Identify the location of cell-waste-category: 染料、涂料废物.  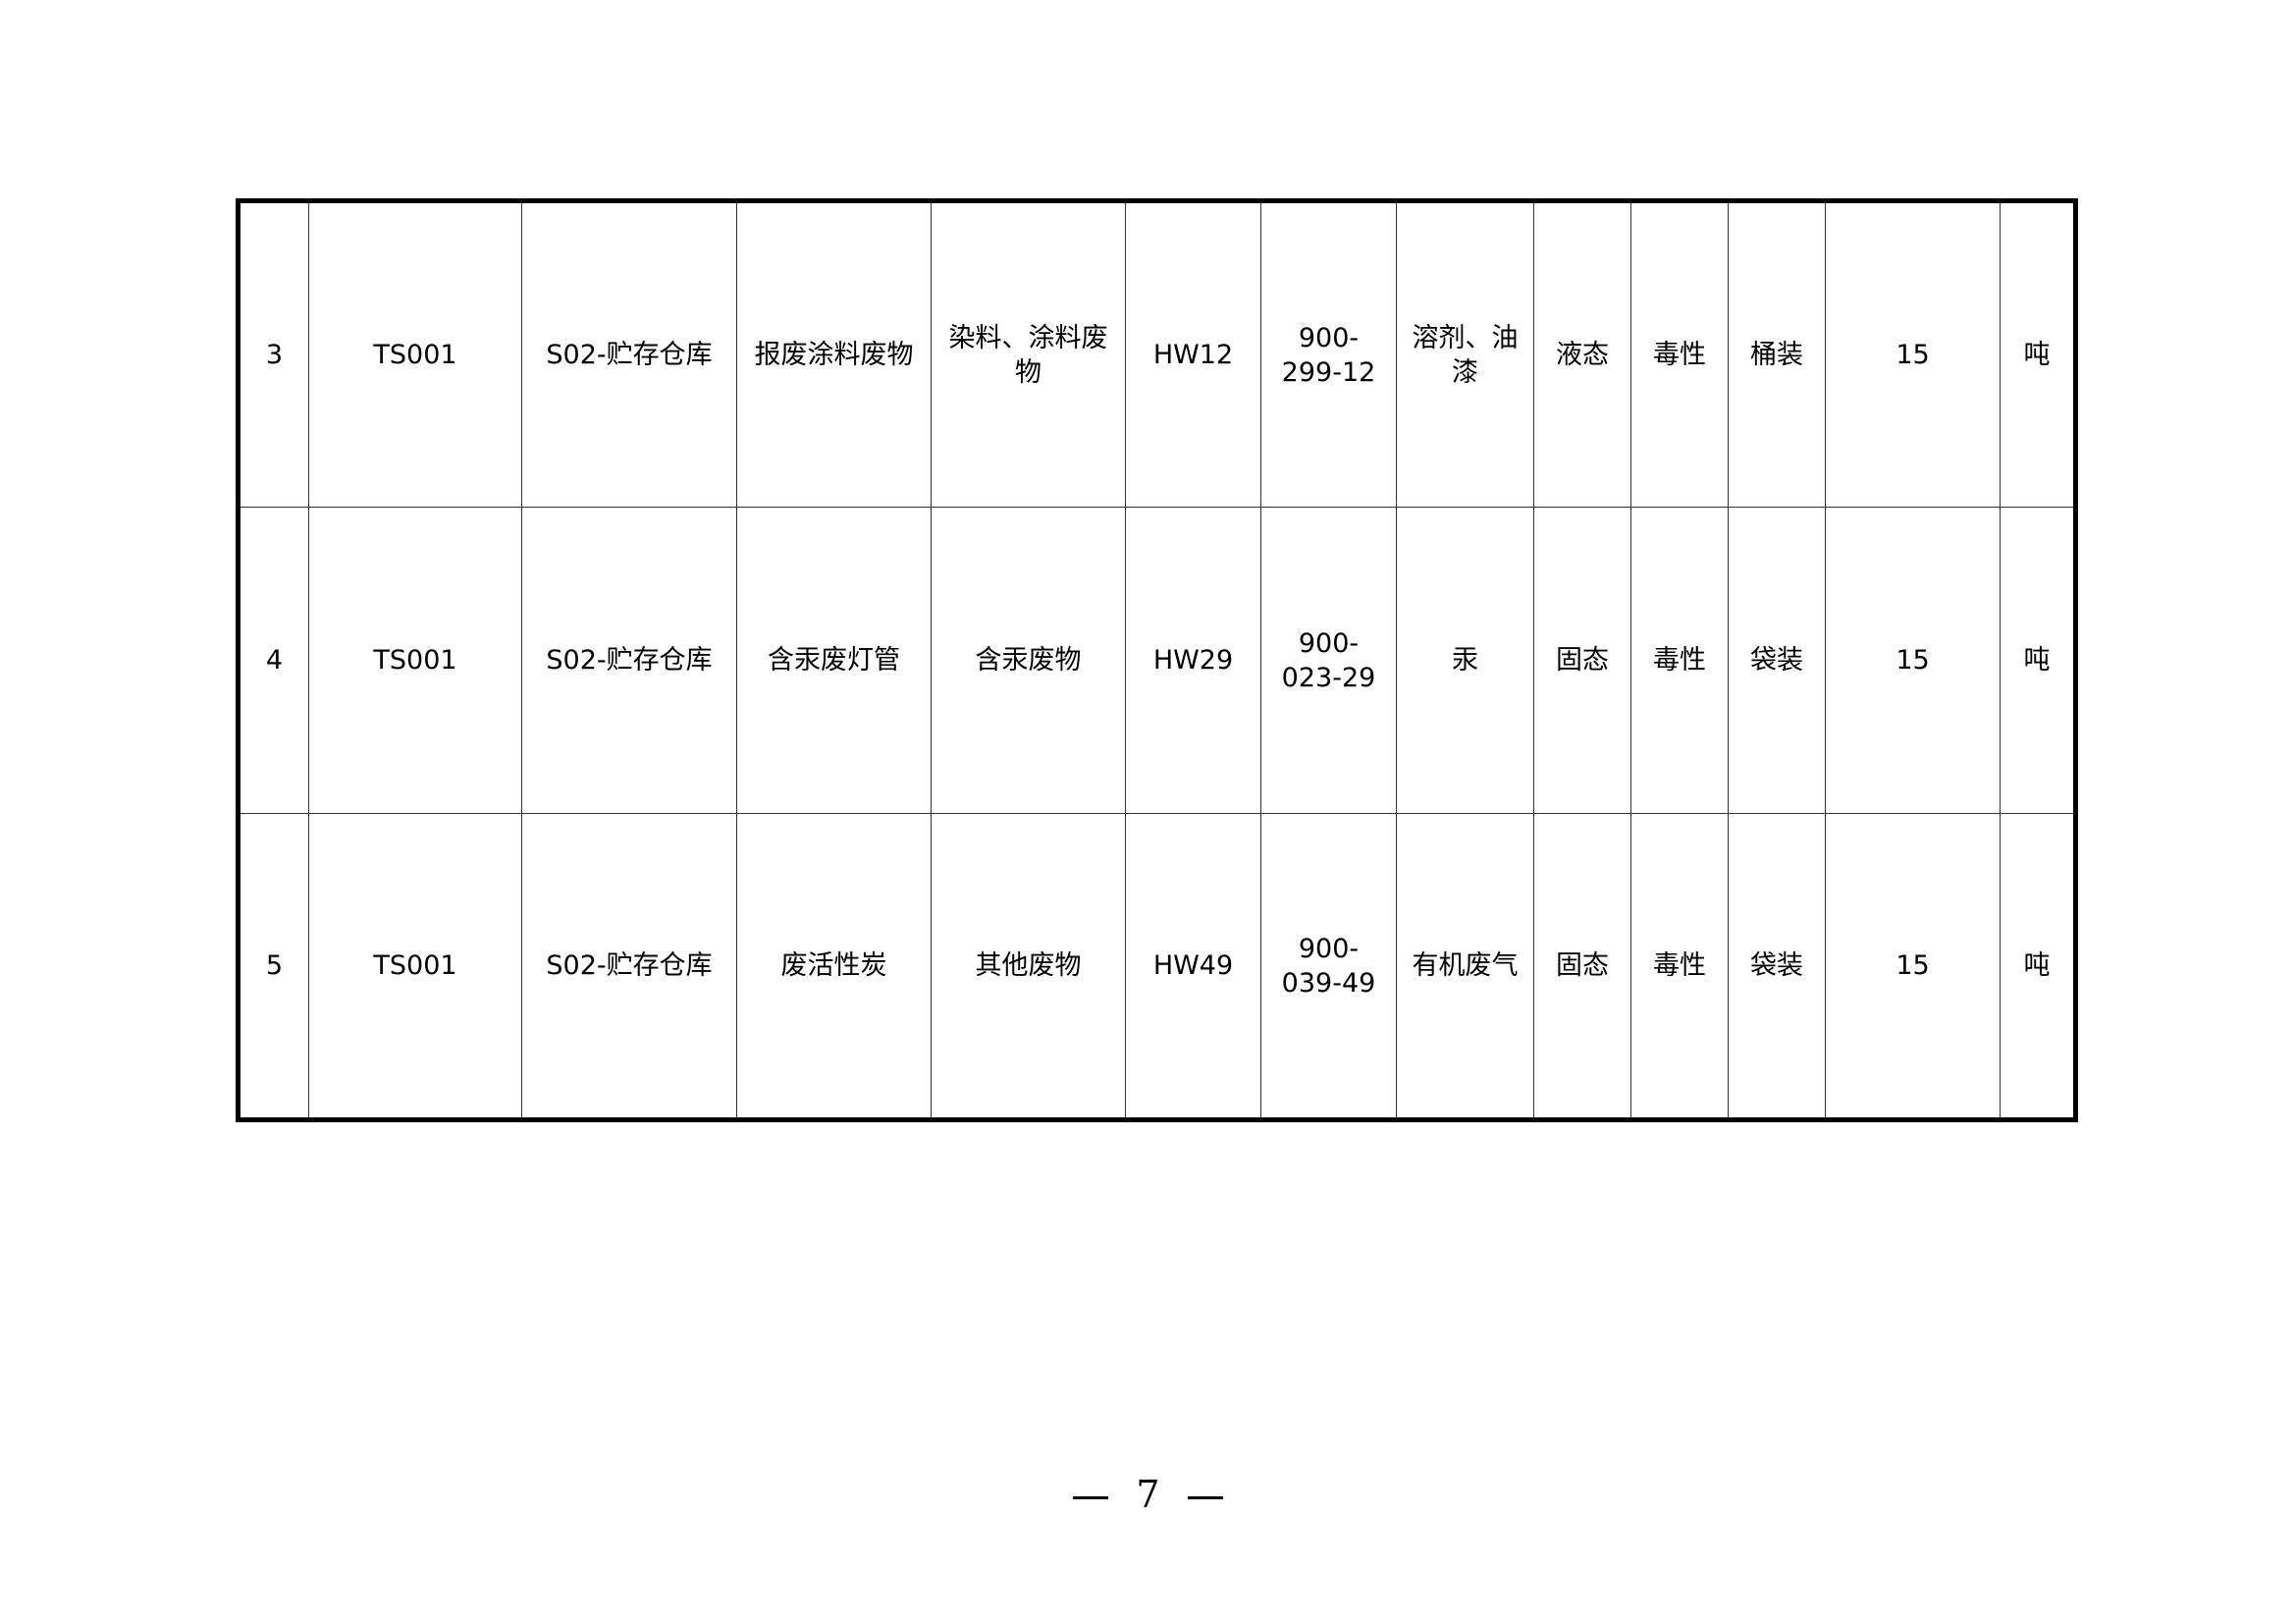
(1029, 354).